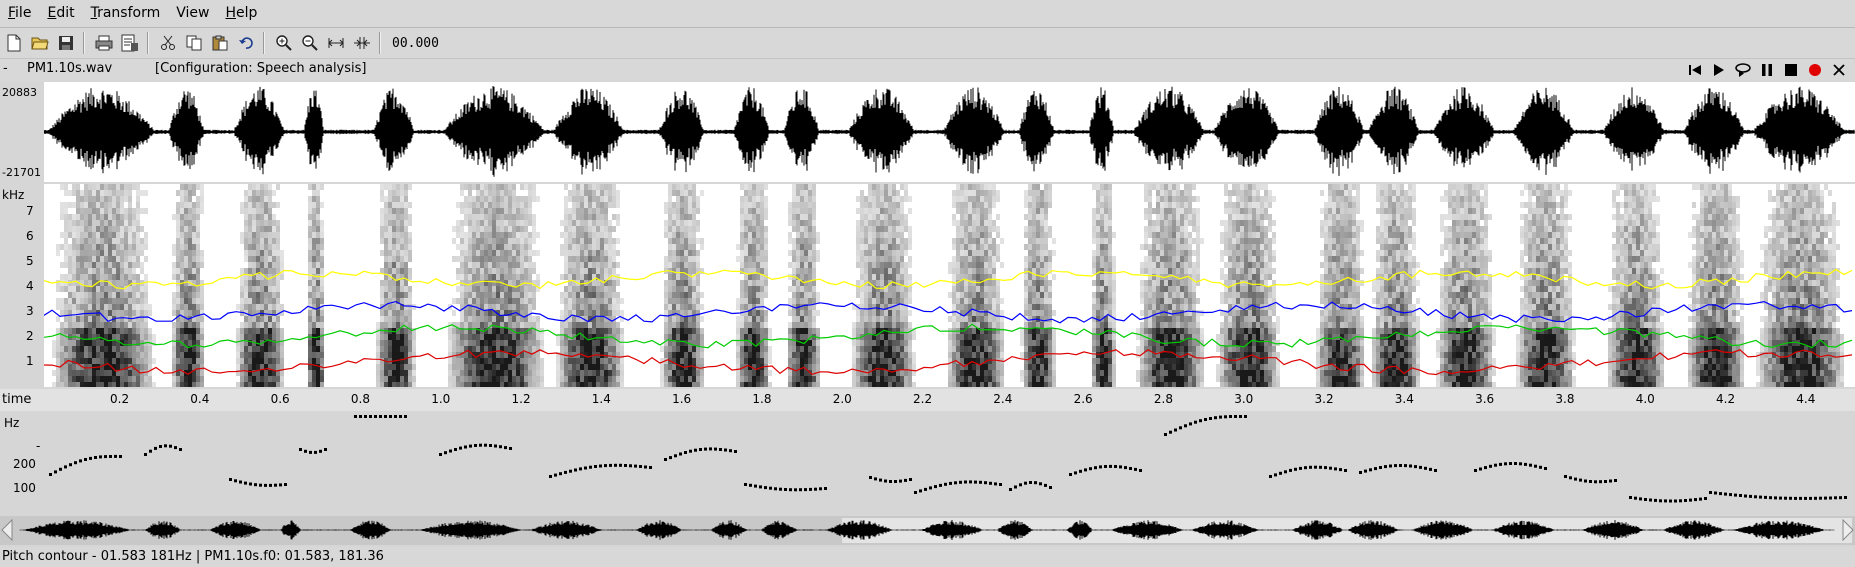  I want to click on spectrogram-unit-label: kHz, so click(13, 195).